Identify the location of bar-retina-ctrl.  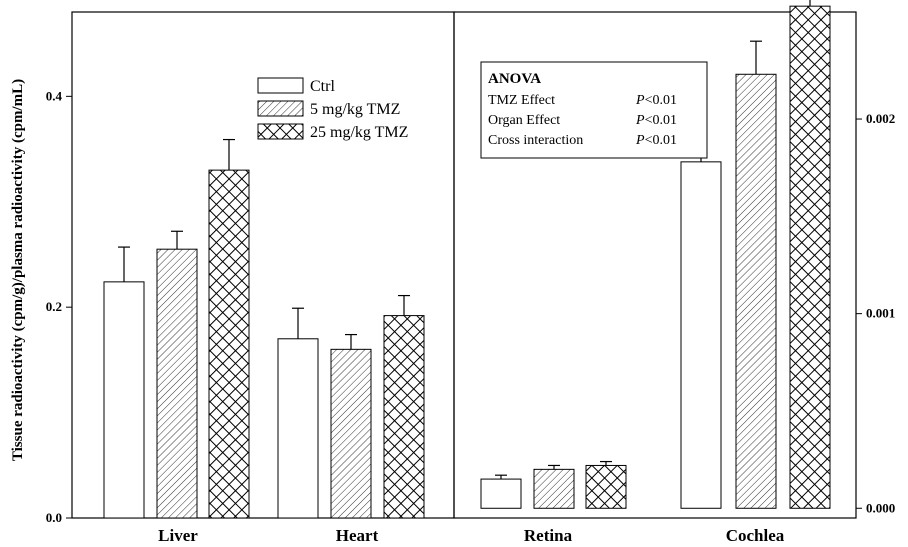
(501, 493).